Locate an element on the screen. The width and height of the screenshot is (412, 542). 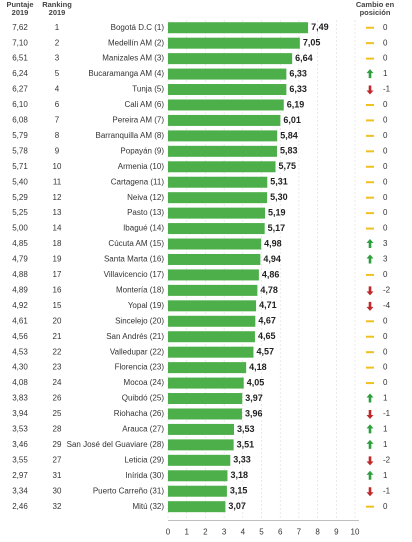
puntaje: 4,61 is located at coordinates (20, 320).